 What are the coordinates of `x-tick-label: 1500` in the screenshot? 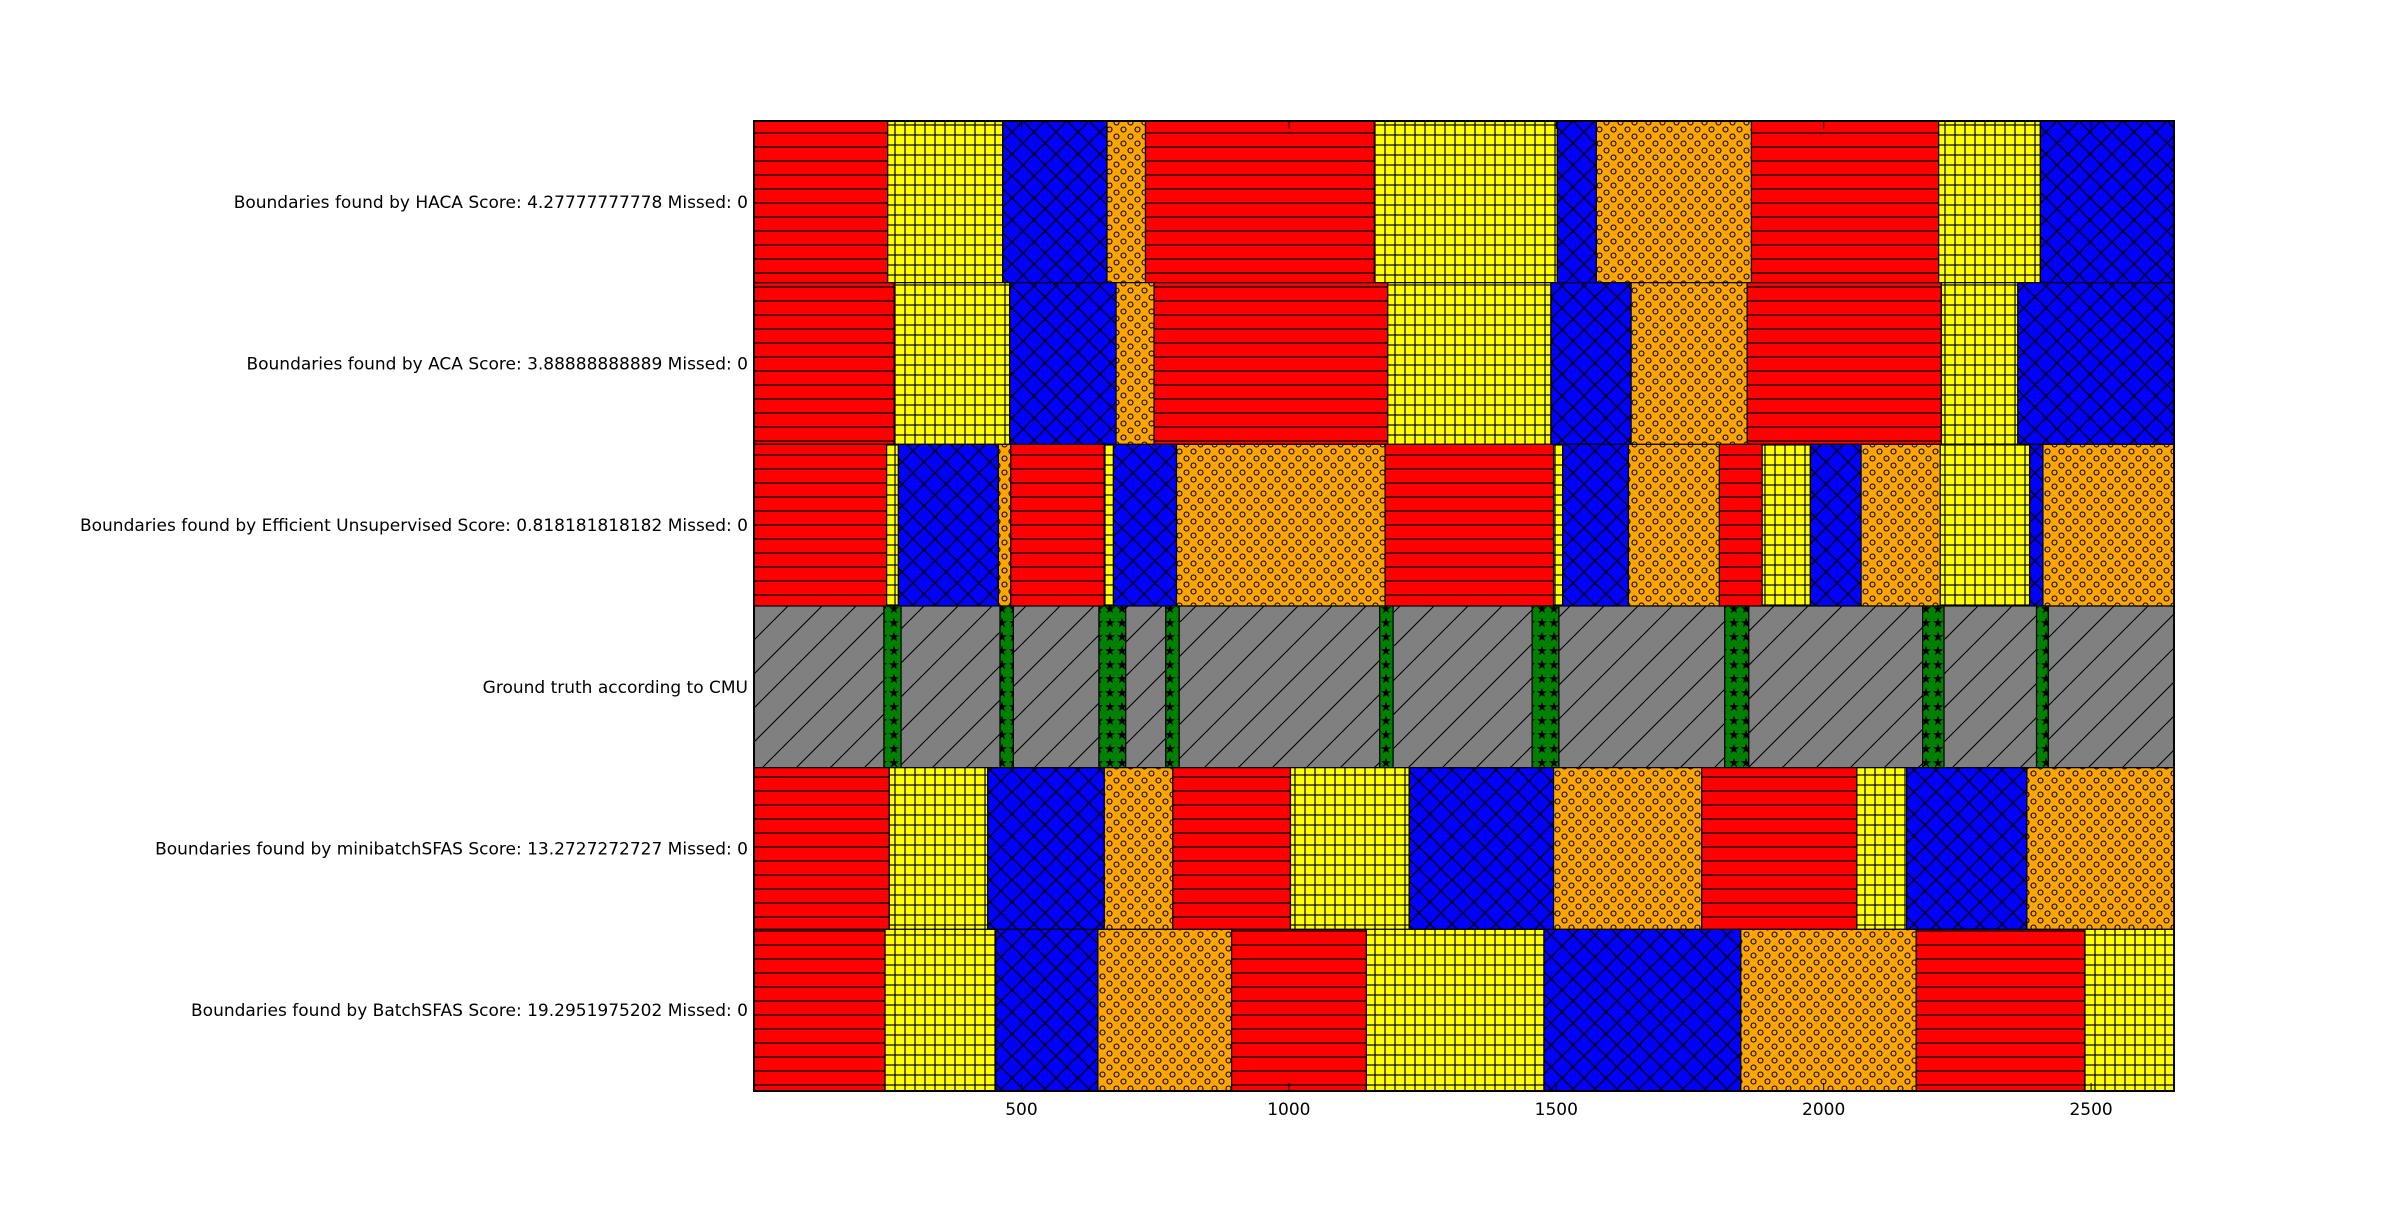 It's located at (1556, 1110).